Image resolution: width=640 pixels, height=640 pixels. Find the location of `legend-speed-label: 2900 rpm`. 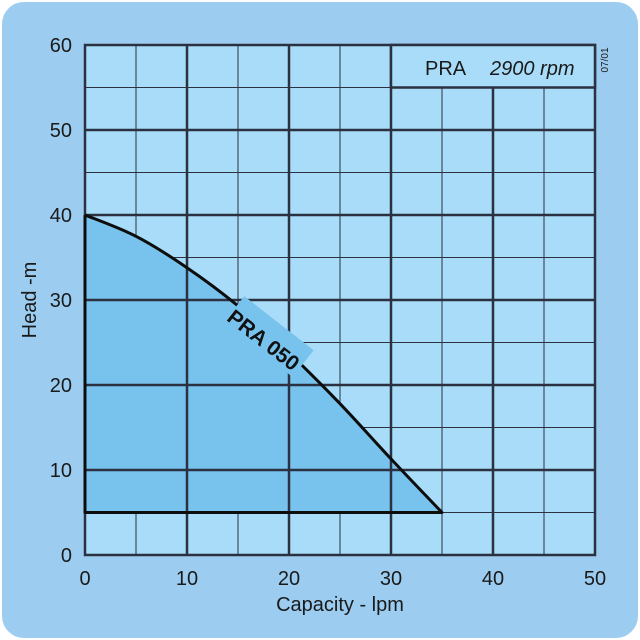

legend-speed-label: 2900 rpm is located at coordinates (532, 69).